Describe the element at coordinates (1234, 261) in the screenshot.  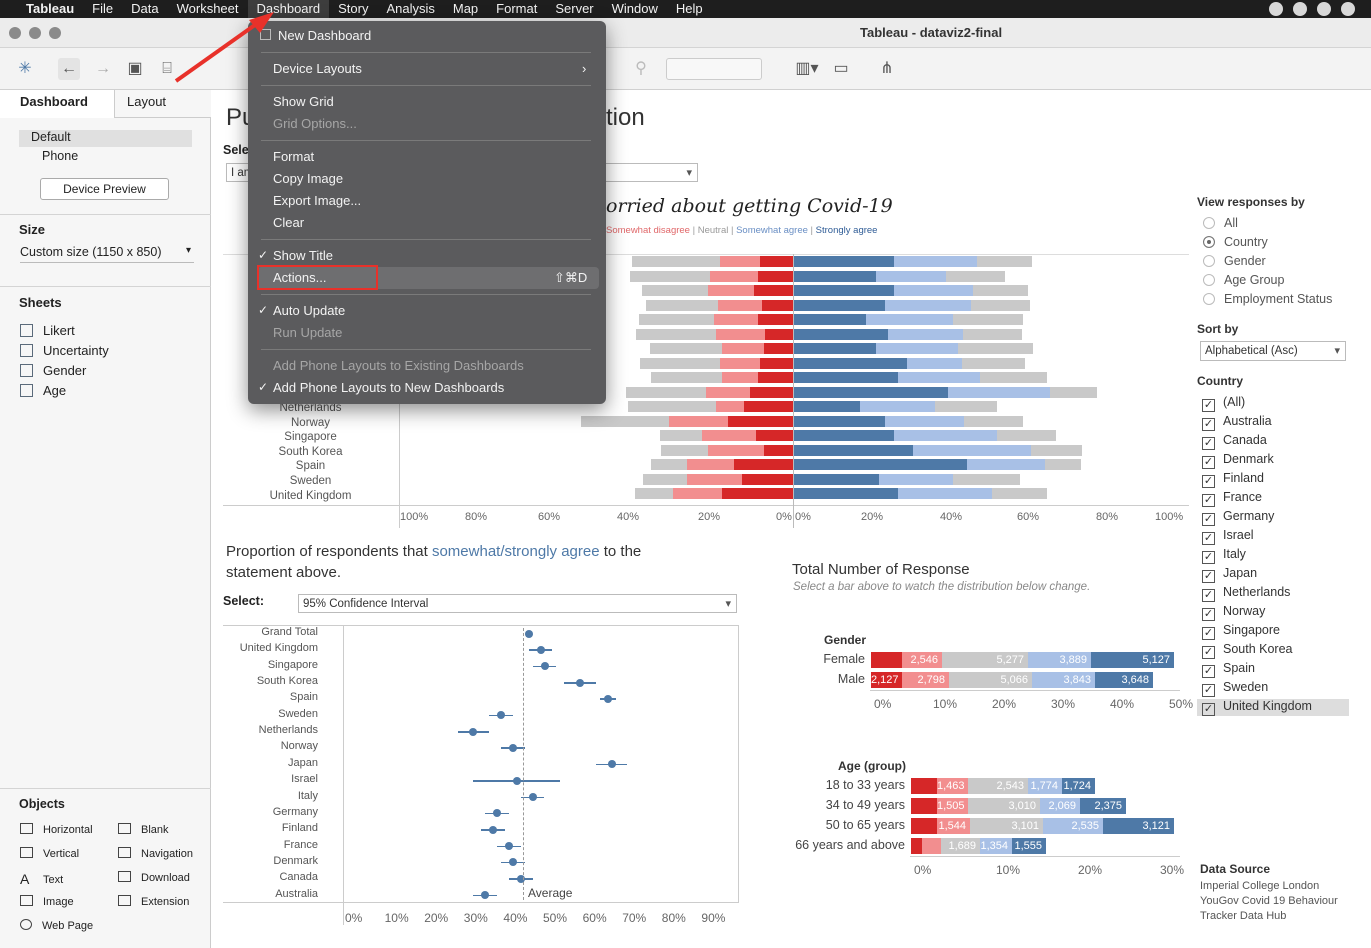
I see `view-by-option: Gender` at that location.